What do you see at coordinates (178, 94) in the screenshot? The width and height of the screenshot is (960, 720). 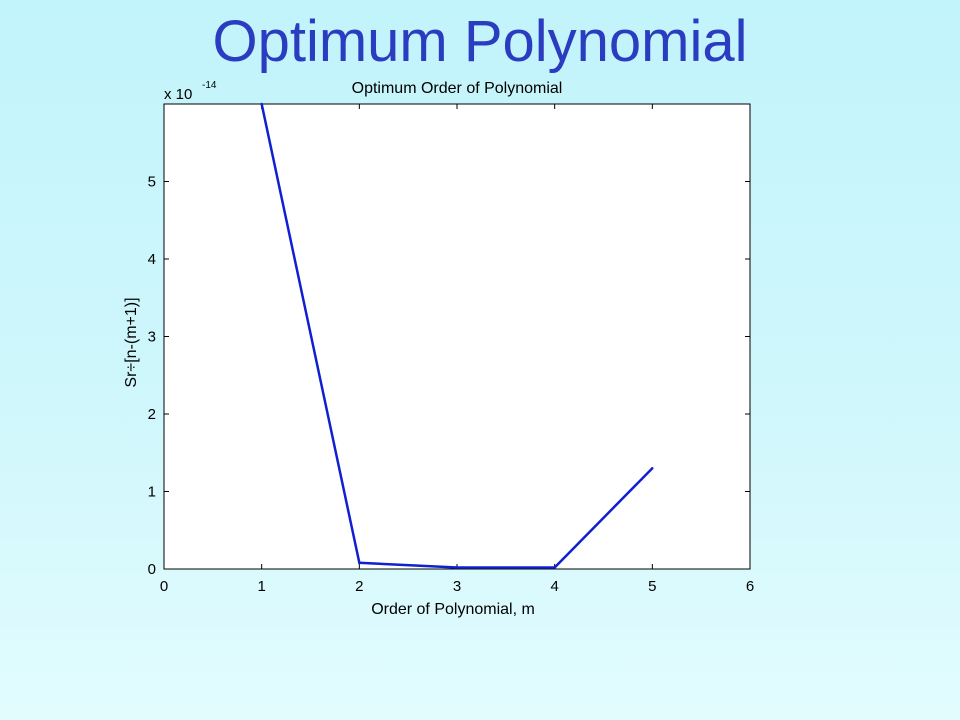 I see `y-multiplier-label: x 10` at bounding box center [178, 94].